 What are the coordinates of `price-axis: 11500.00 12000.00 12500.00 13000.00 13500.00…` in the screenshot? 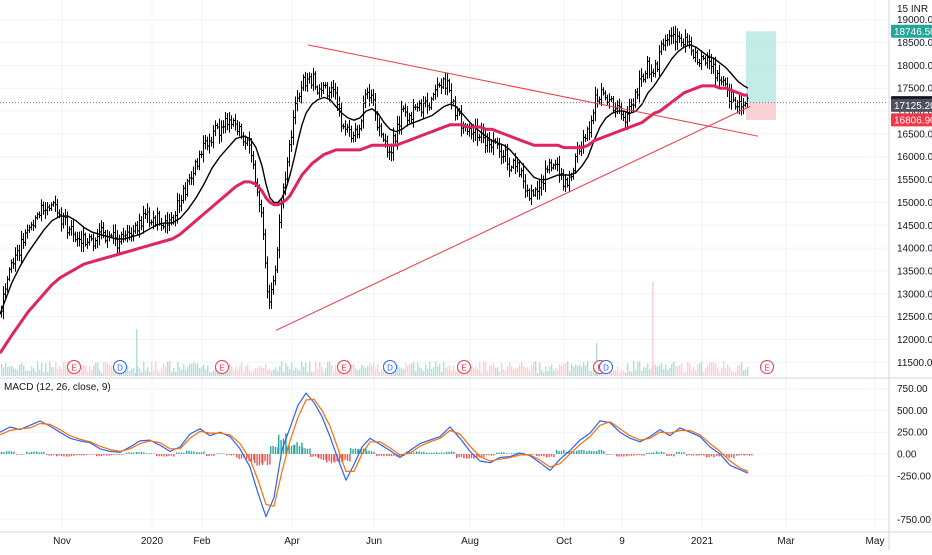 It's located at (914, 265).